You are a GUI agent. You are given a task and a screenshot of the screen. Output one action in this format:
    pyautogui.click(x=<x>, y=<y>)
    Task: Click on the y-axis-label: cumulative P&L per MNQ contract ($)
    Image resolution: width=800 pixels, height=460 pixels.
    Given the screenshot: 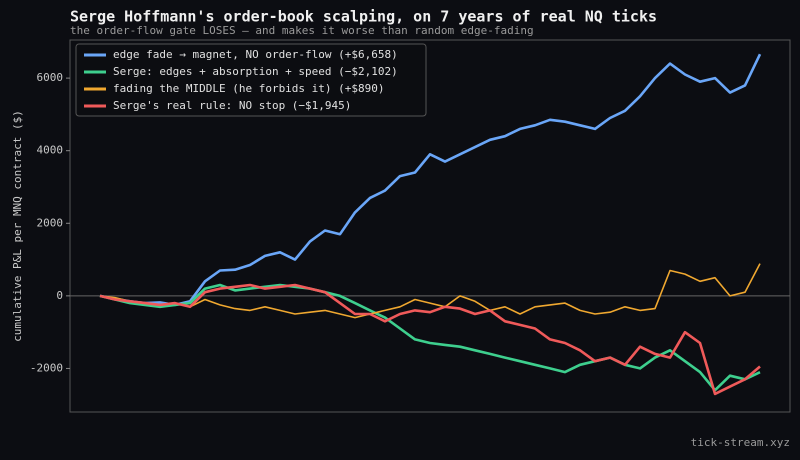 What is the action you would take?
    pyautogui.click(x=17, y=226)
    